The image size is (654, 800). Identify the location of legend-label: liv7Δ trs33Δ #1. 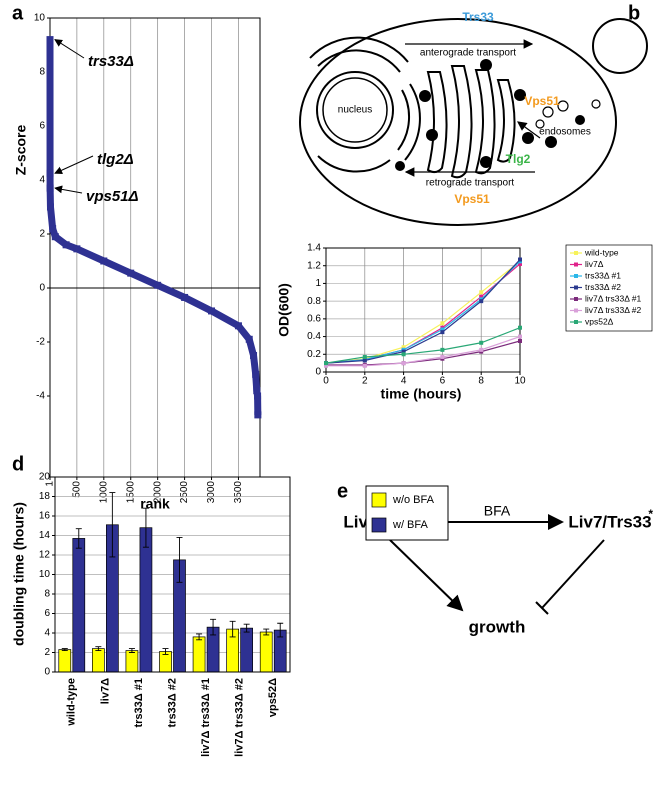
(613, 298).